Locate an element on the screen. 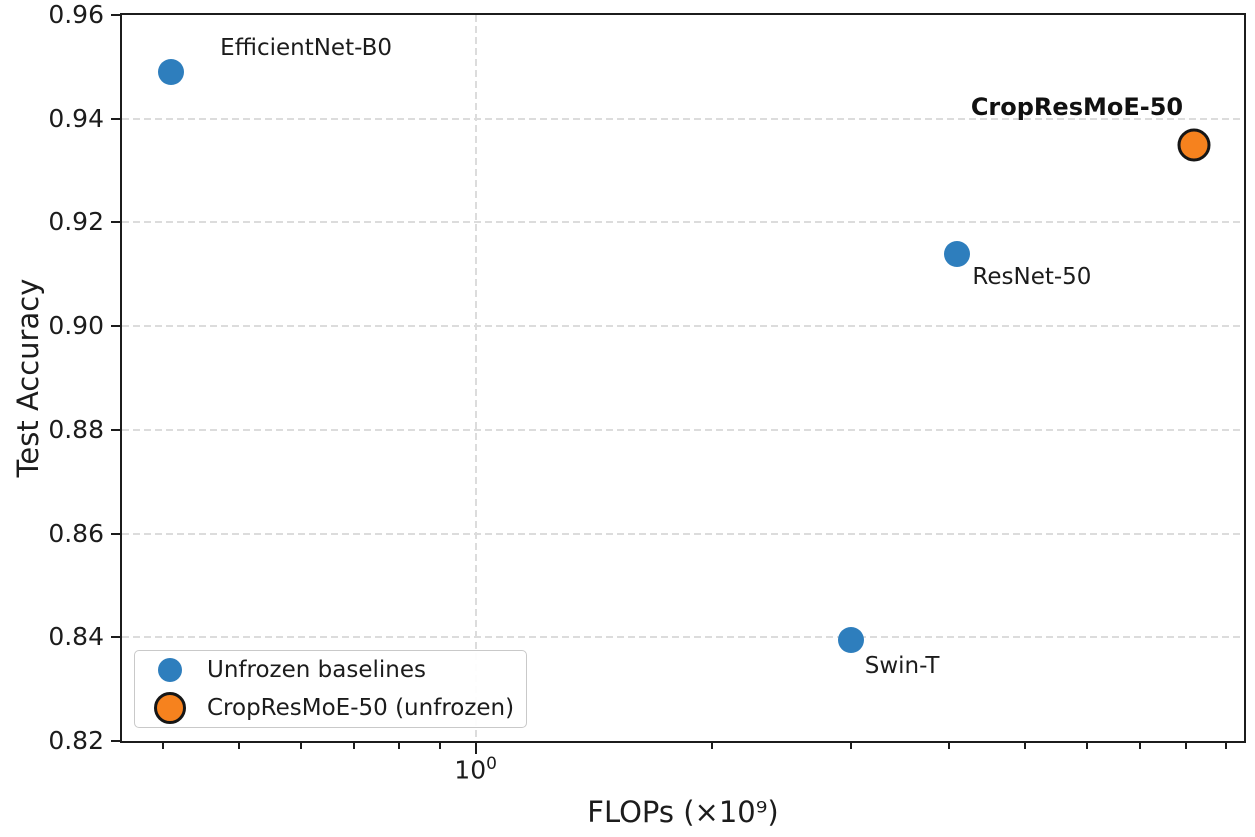  y-tick-label: 0.82 is located at coordinates (76, 740).